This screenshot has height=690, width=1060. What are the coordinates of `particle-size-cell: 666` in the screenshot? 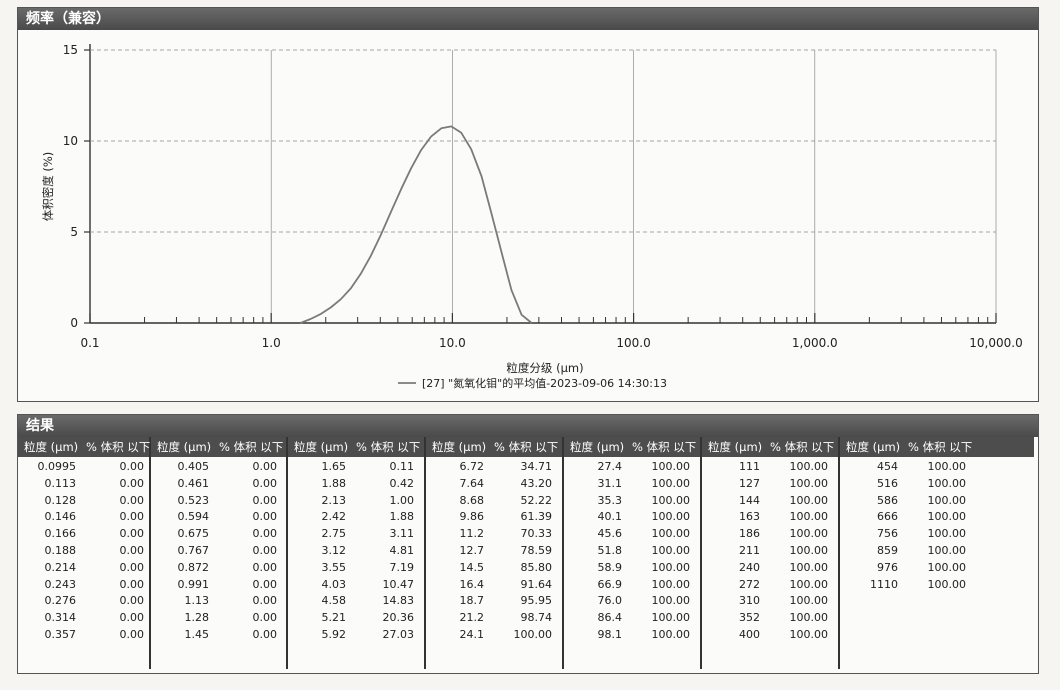 It's located at (887, 517).